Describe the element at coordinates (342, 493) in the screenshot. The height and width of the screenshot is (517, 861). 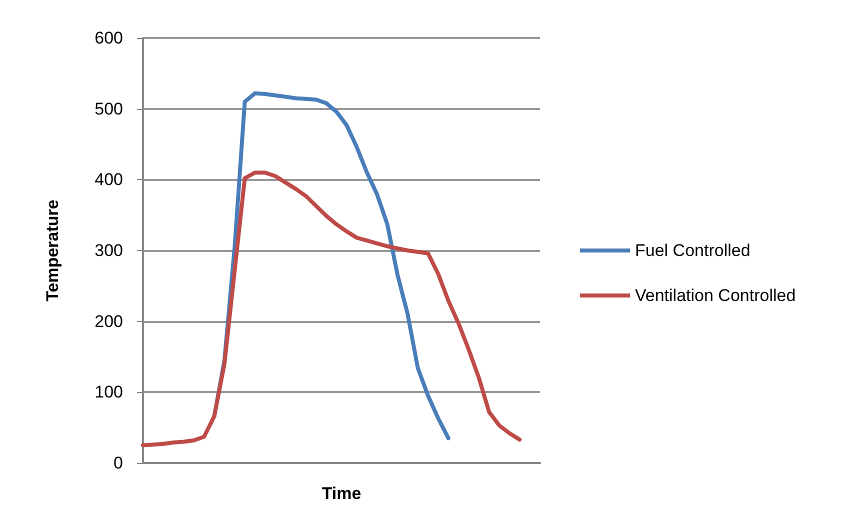
I see `x-axis-title: Time` at that location.